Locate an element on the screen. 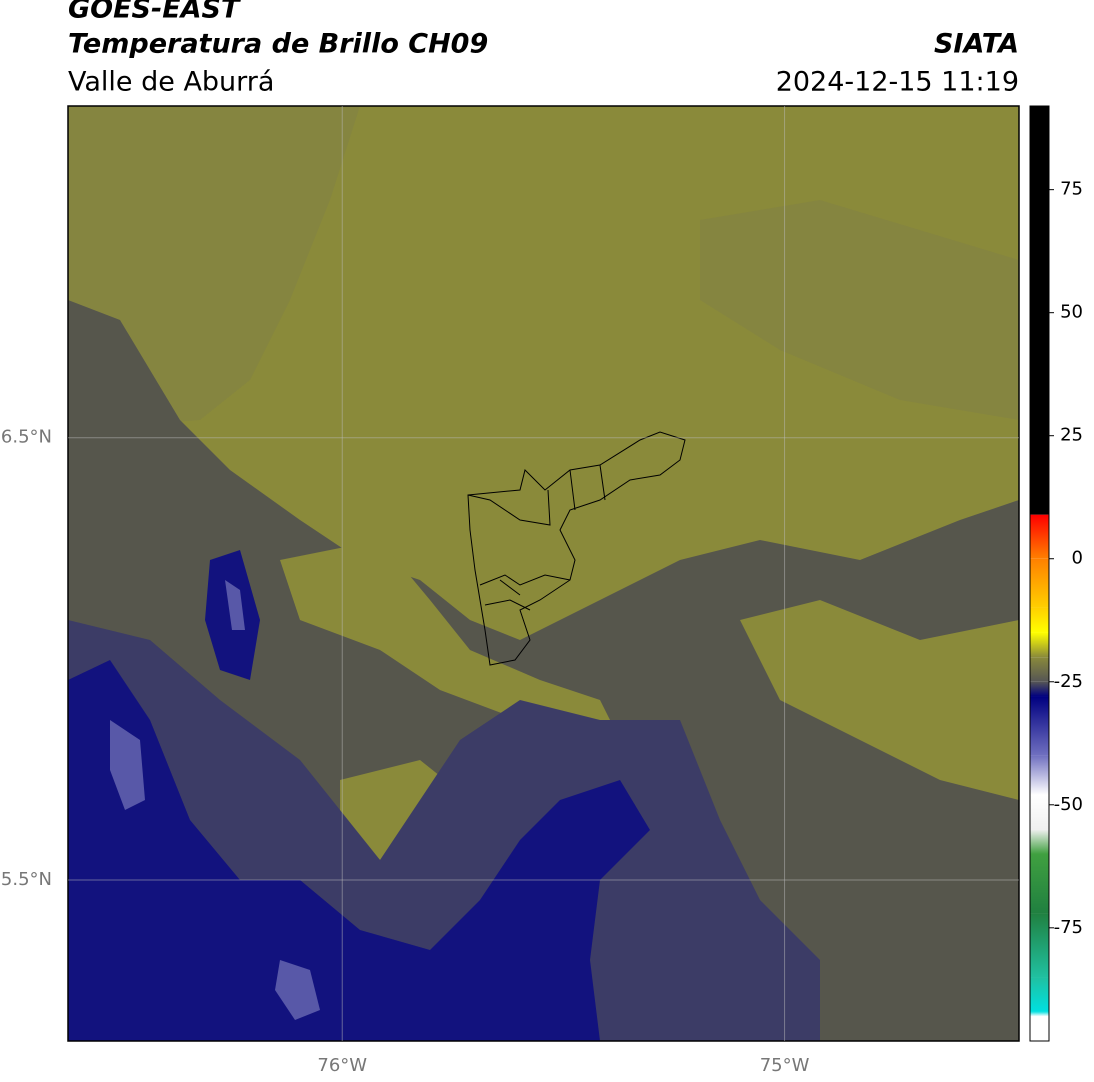 The image size is (1094, 1082). colorbar-tick-label: -50 is located at coordinates (1068, 804).